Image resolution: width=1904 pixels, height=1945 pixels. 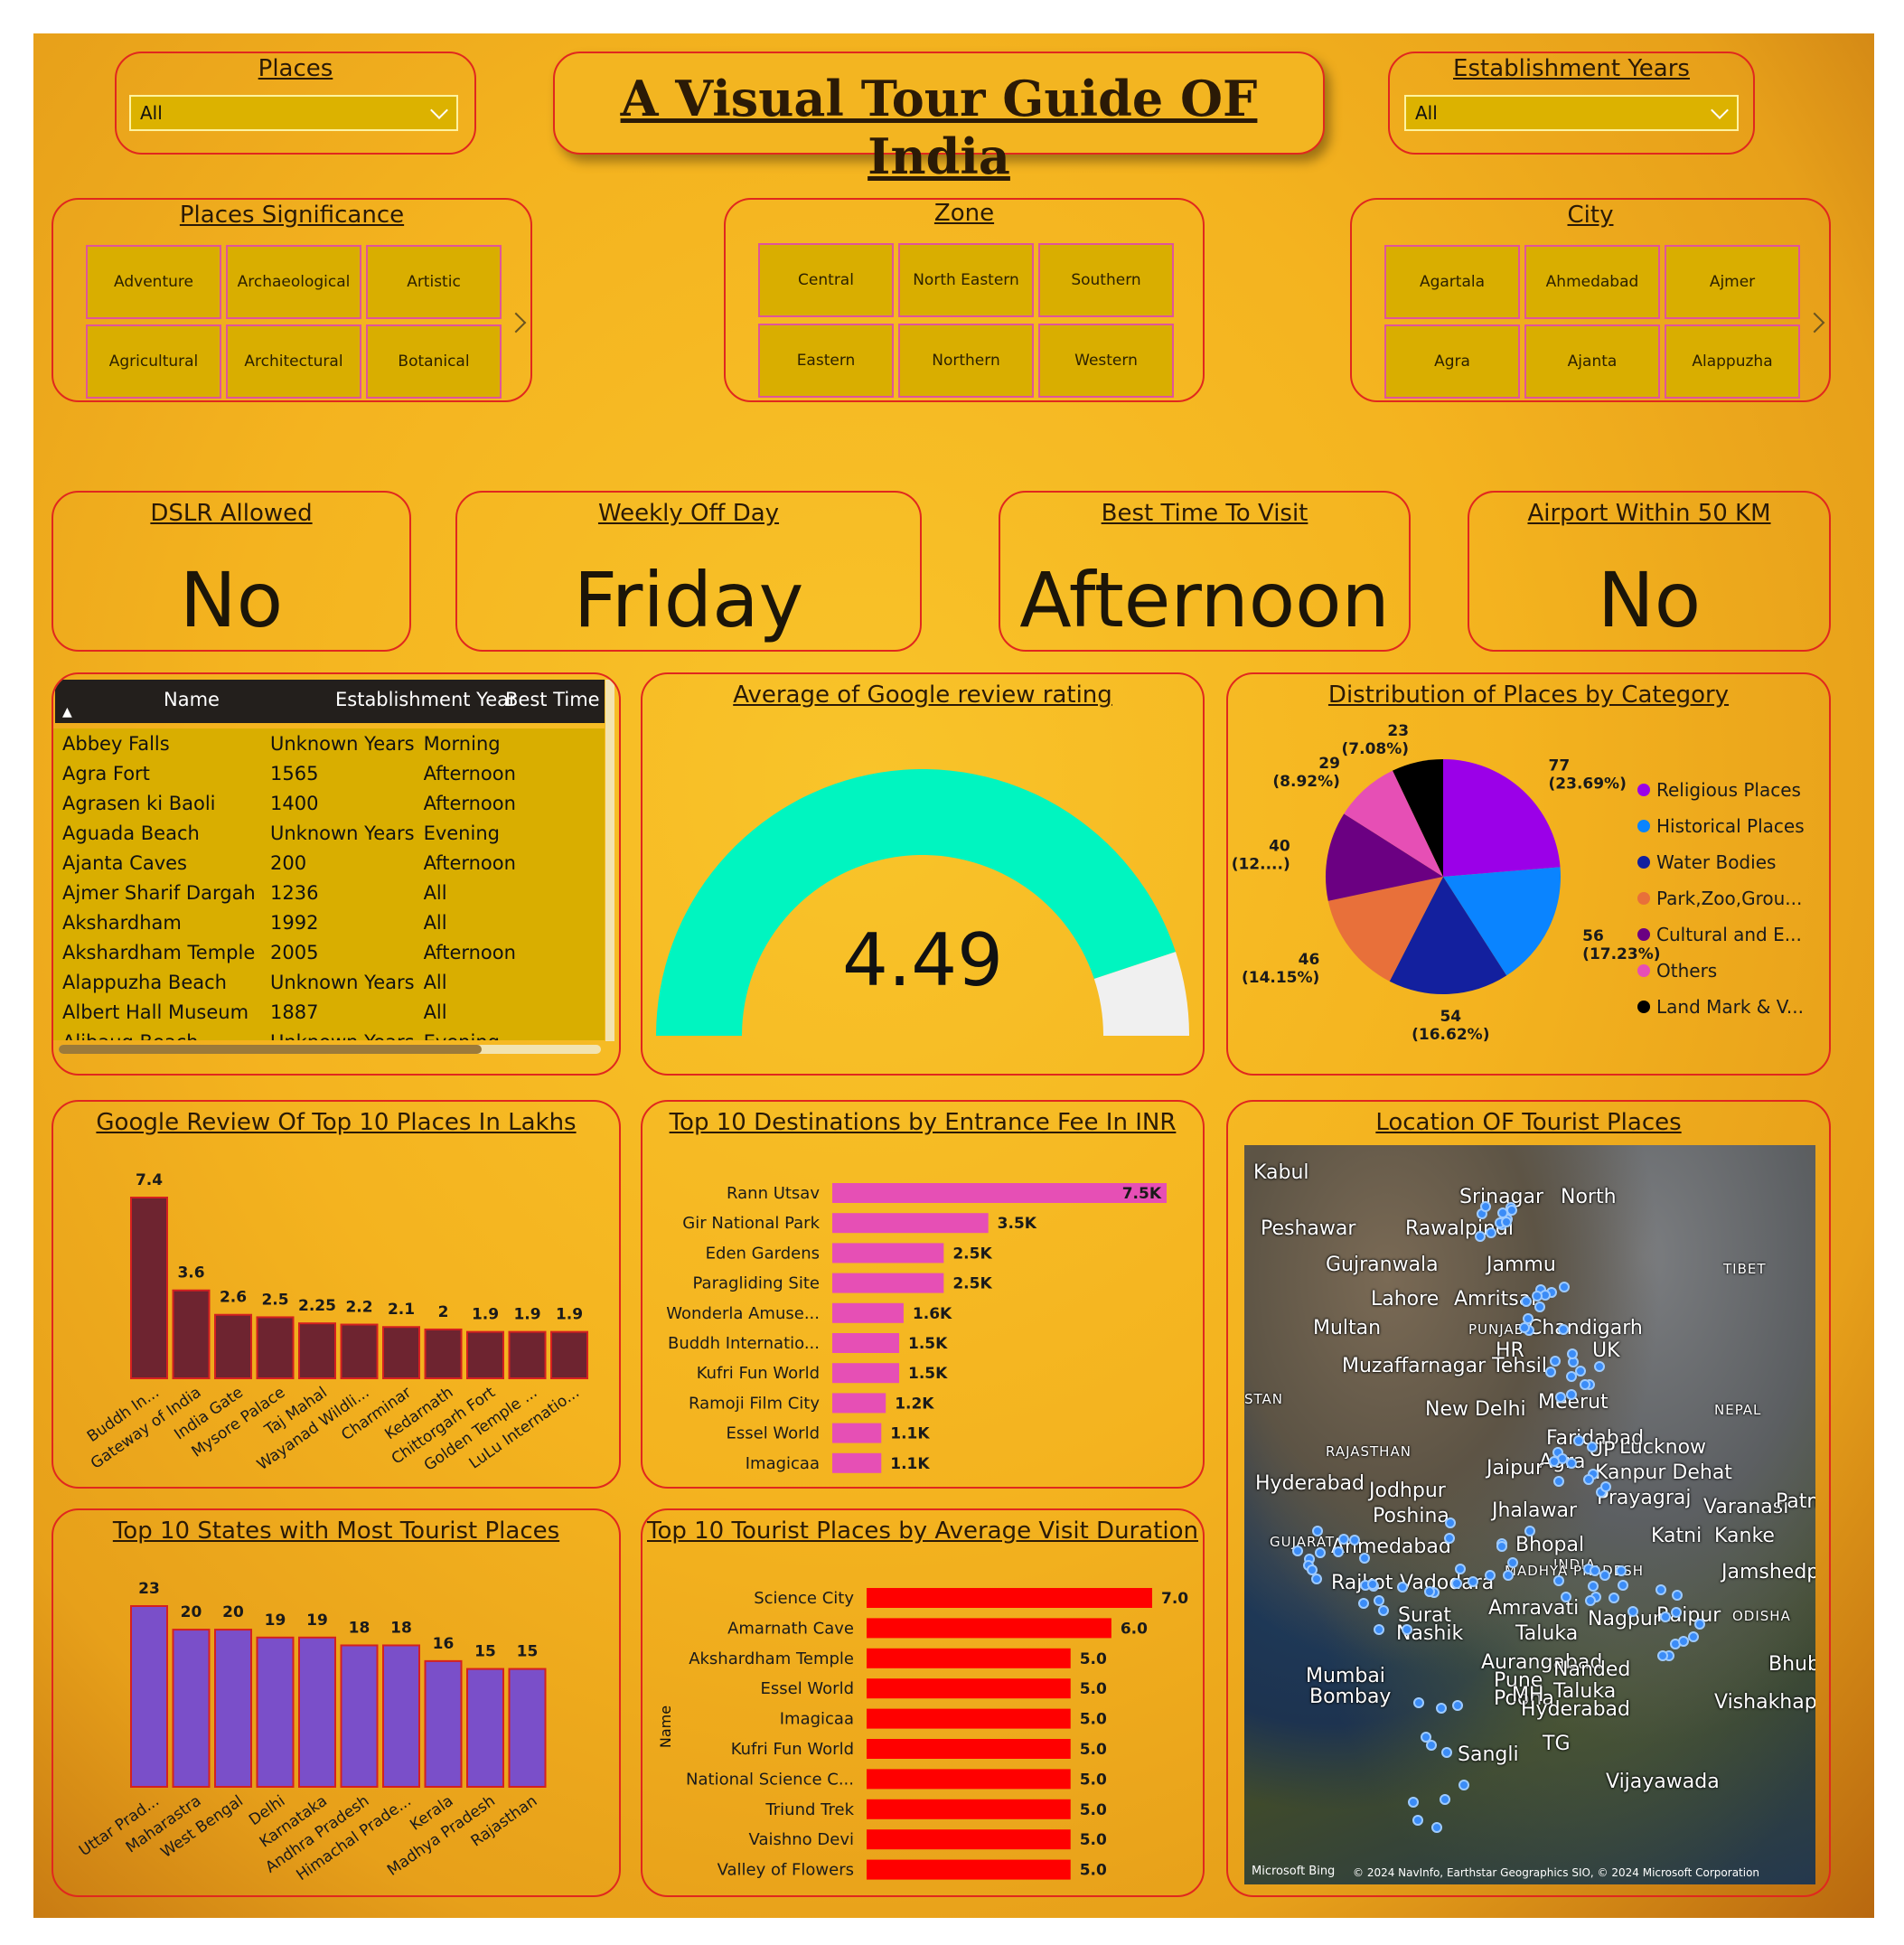 What do you see at coordinates (153, 361) in the screenshot?
I see `significance-tile: Agricultural` at bounding box center [153, 361].